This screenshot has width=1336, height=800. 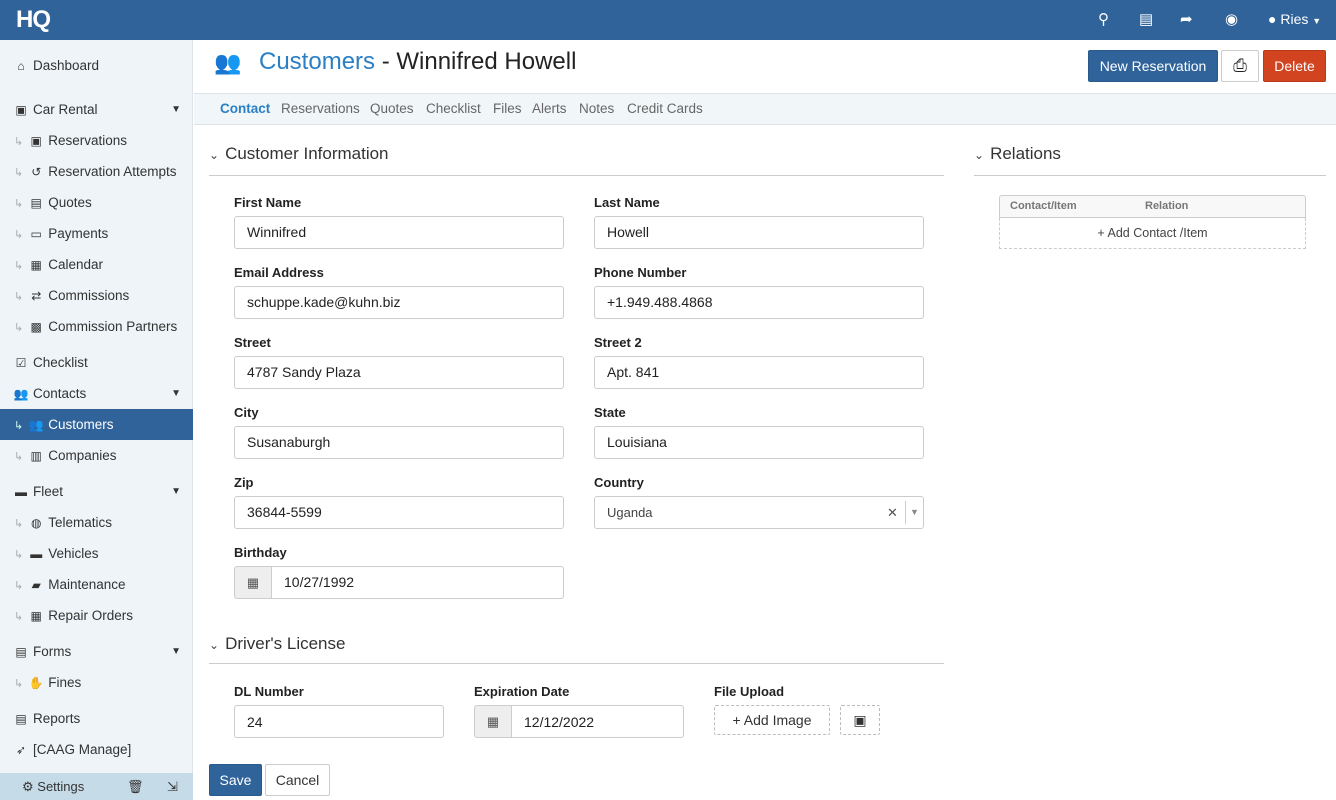 What do you see at coordinates (96, 65) in the screenshot?
I see `sidebar-item-dashboard: ⌂ Dashboard` at bounding box center [96, 65].